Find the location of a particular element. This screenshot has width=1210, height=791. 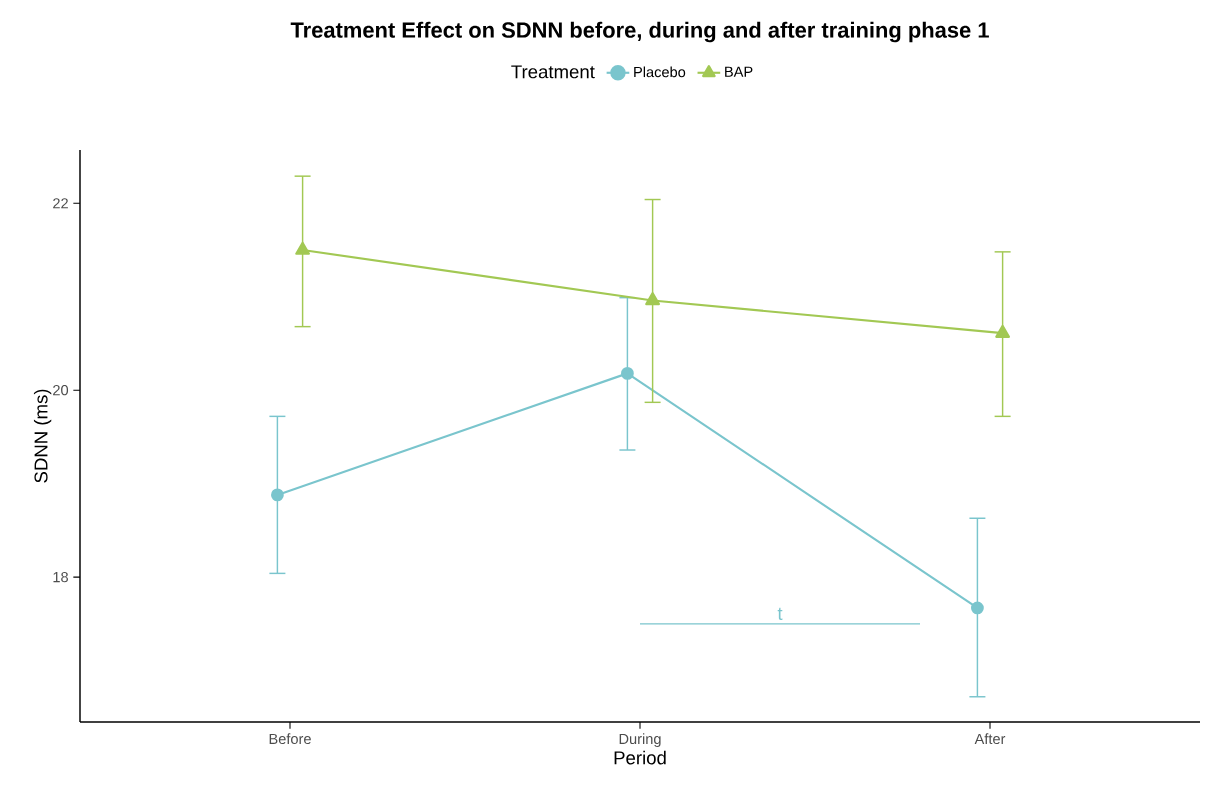

x-tick-label: After is located at coordinates (990, 739).